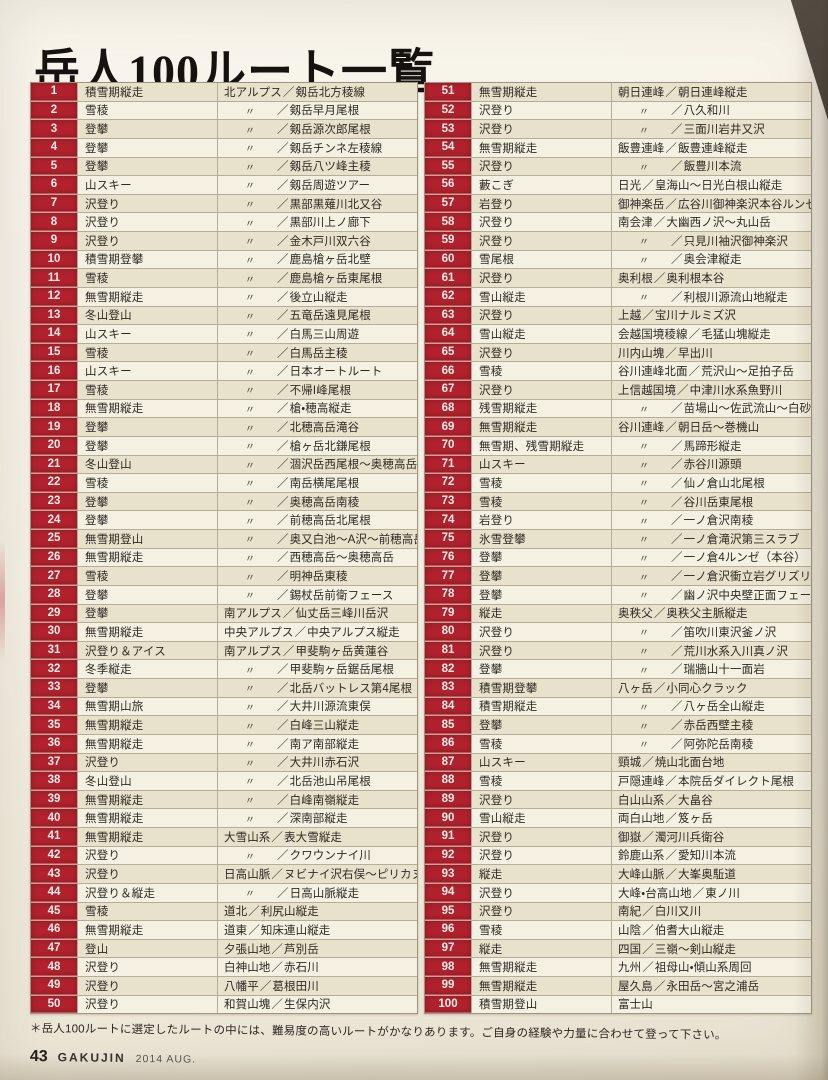 The height and width of the screenshot is (1080, 828). Describe the element at coordinates (541, 464) in the screenshot. I see `route-category-cell: 山スキー` at that location.